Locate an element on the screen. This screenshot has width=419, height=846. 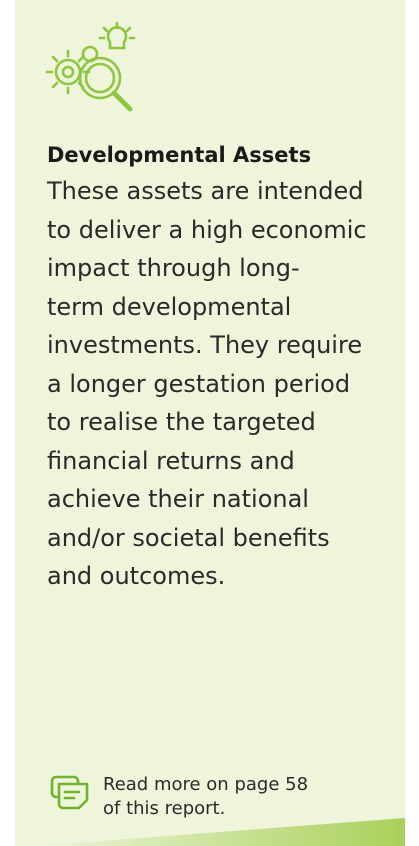
body-line: and/or societal benefits is located at coordinates (188, 537).